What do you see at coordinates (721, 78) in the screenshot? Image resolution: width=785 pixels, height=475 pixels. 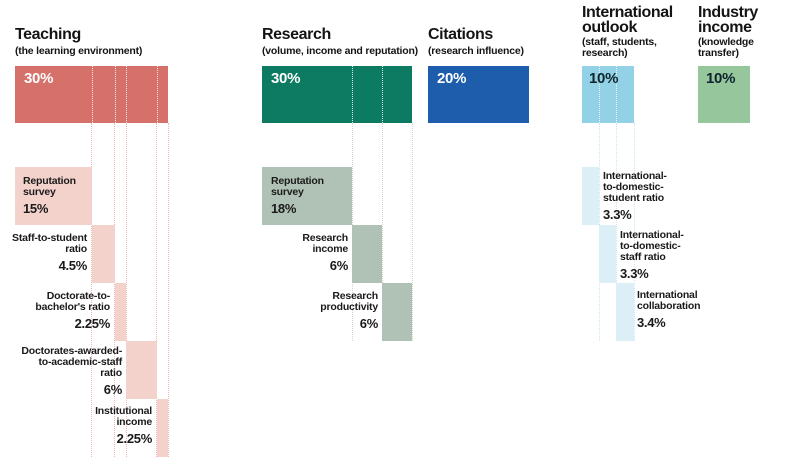 I see `industry-income-weight-value: 10%` at bounding box center [721, 78].